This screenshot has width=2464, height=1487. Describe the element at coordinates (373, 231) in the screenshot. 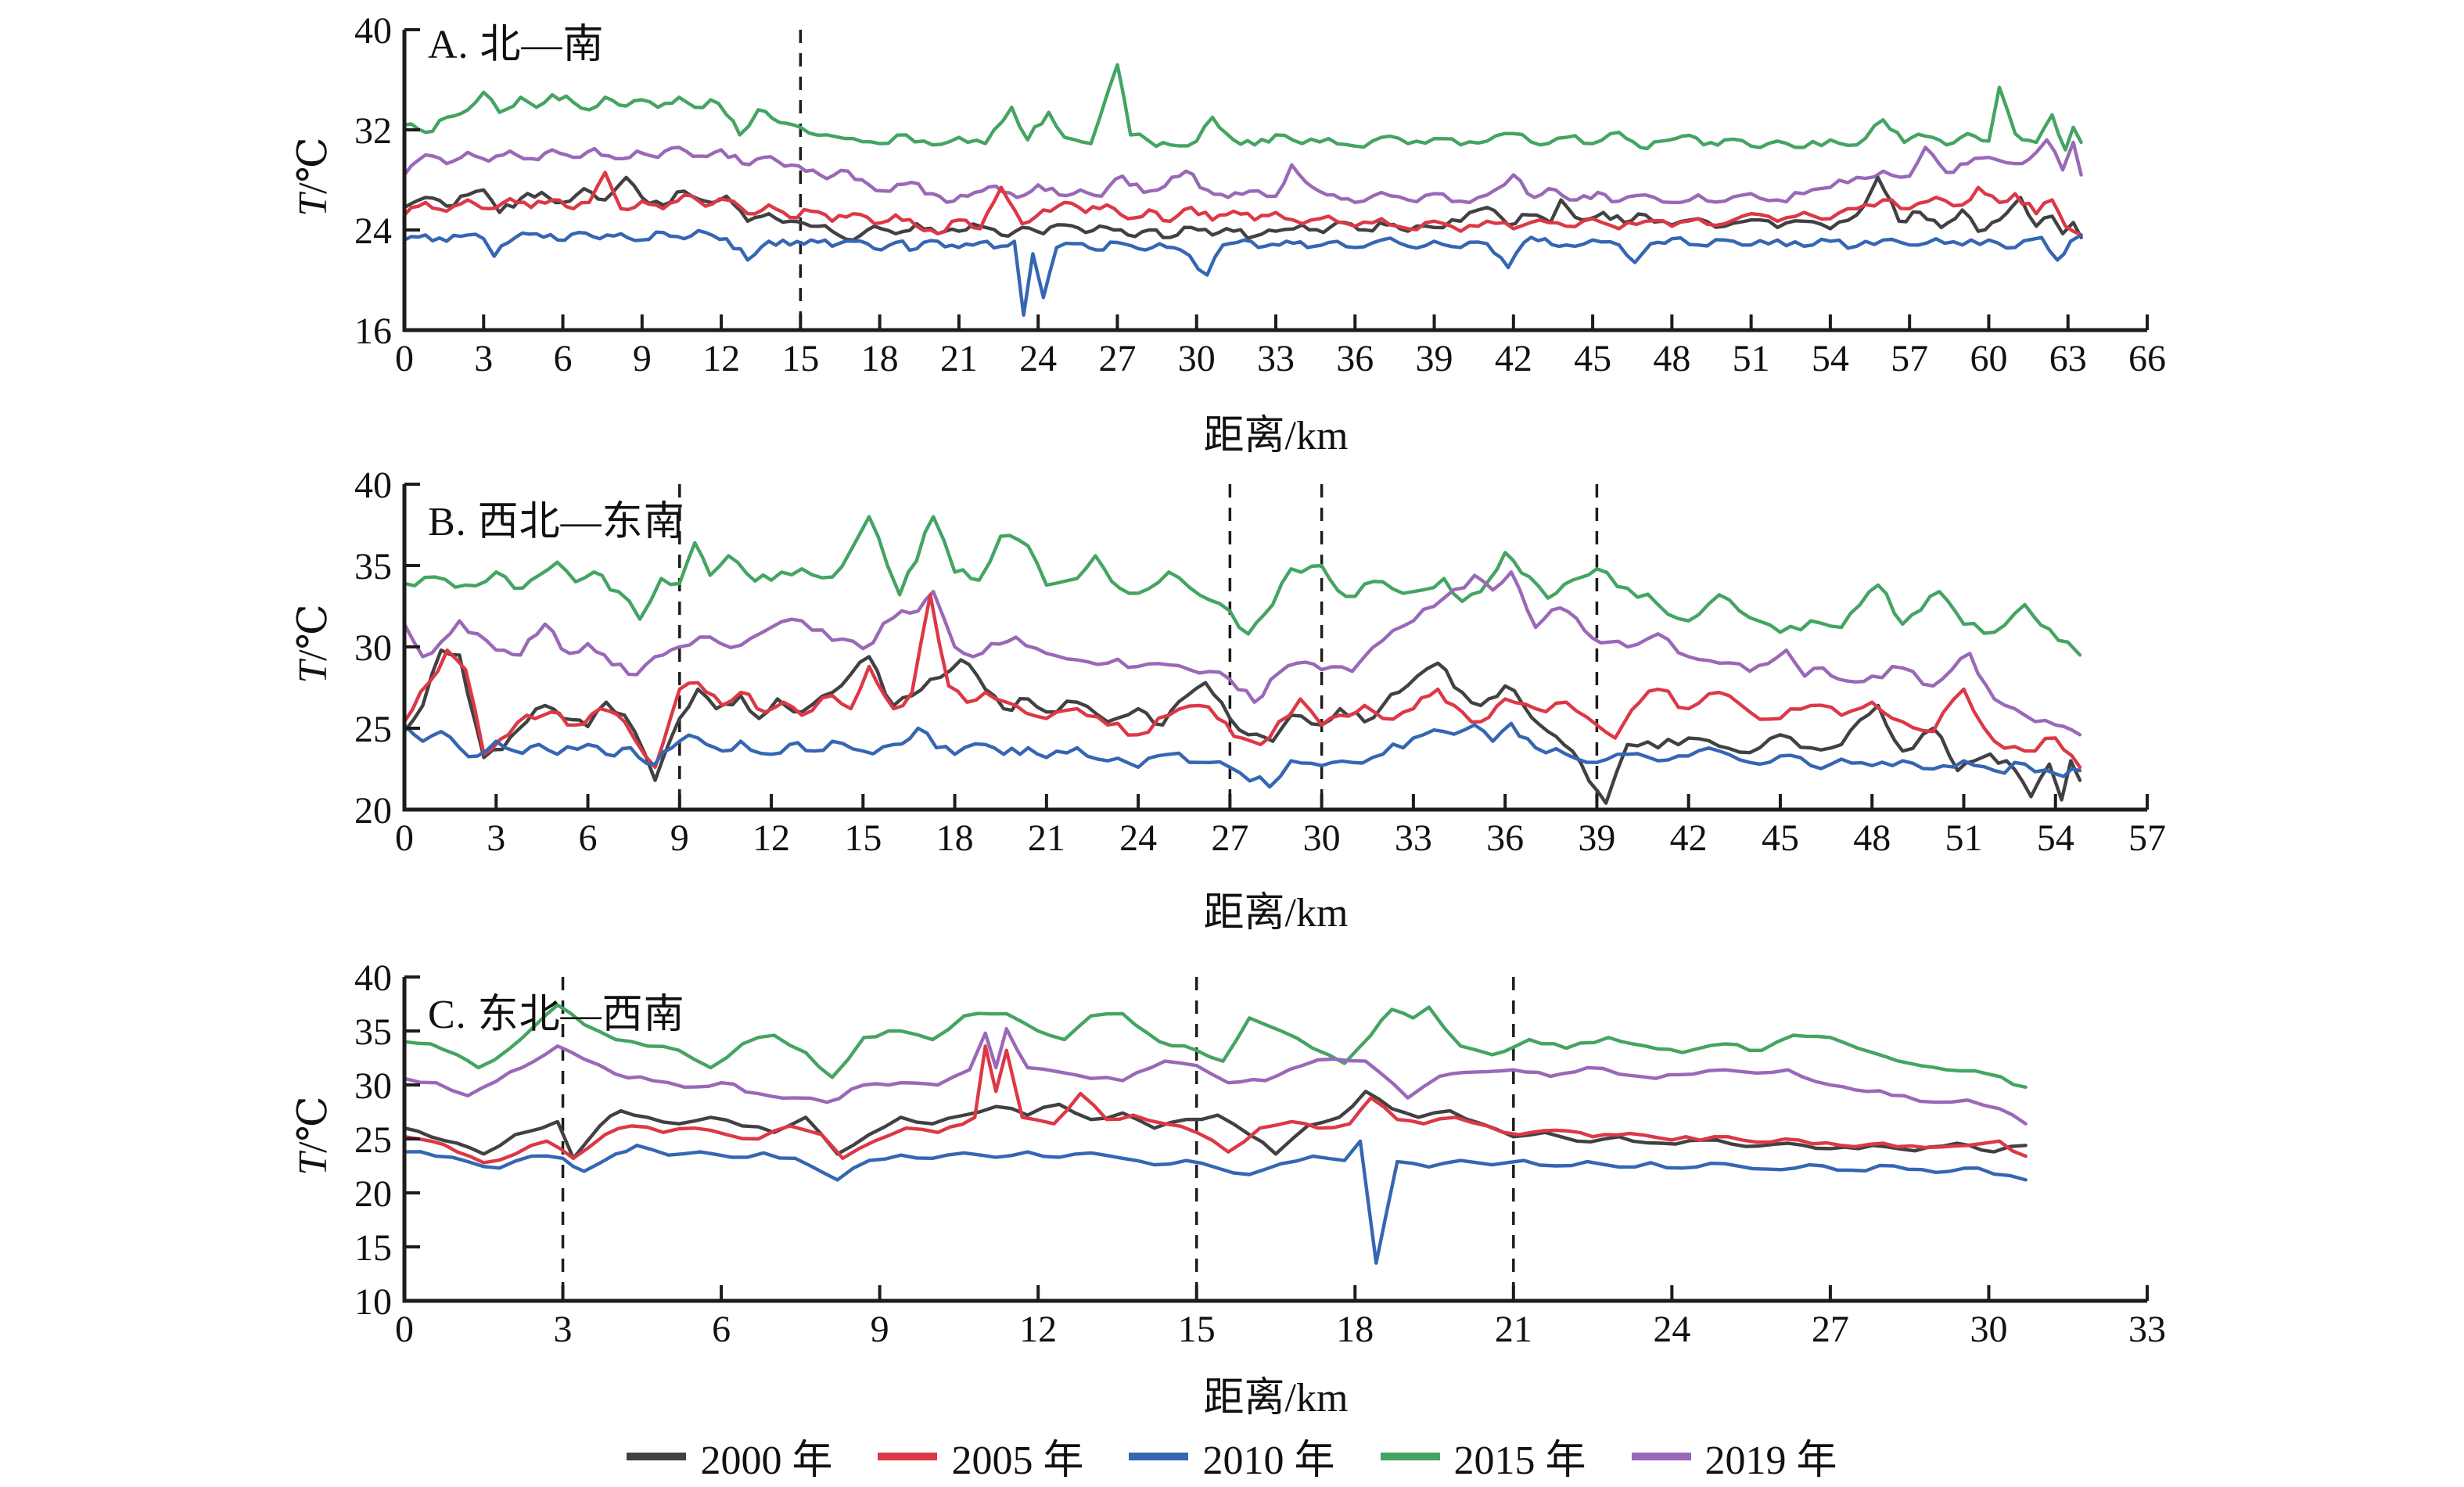

I see `y-tick-label: 24` at that location.